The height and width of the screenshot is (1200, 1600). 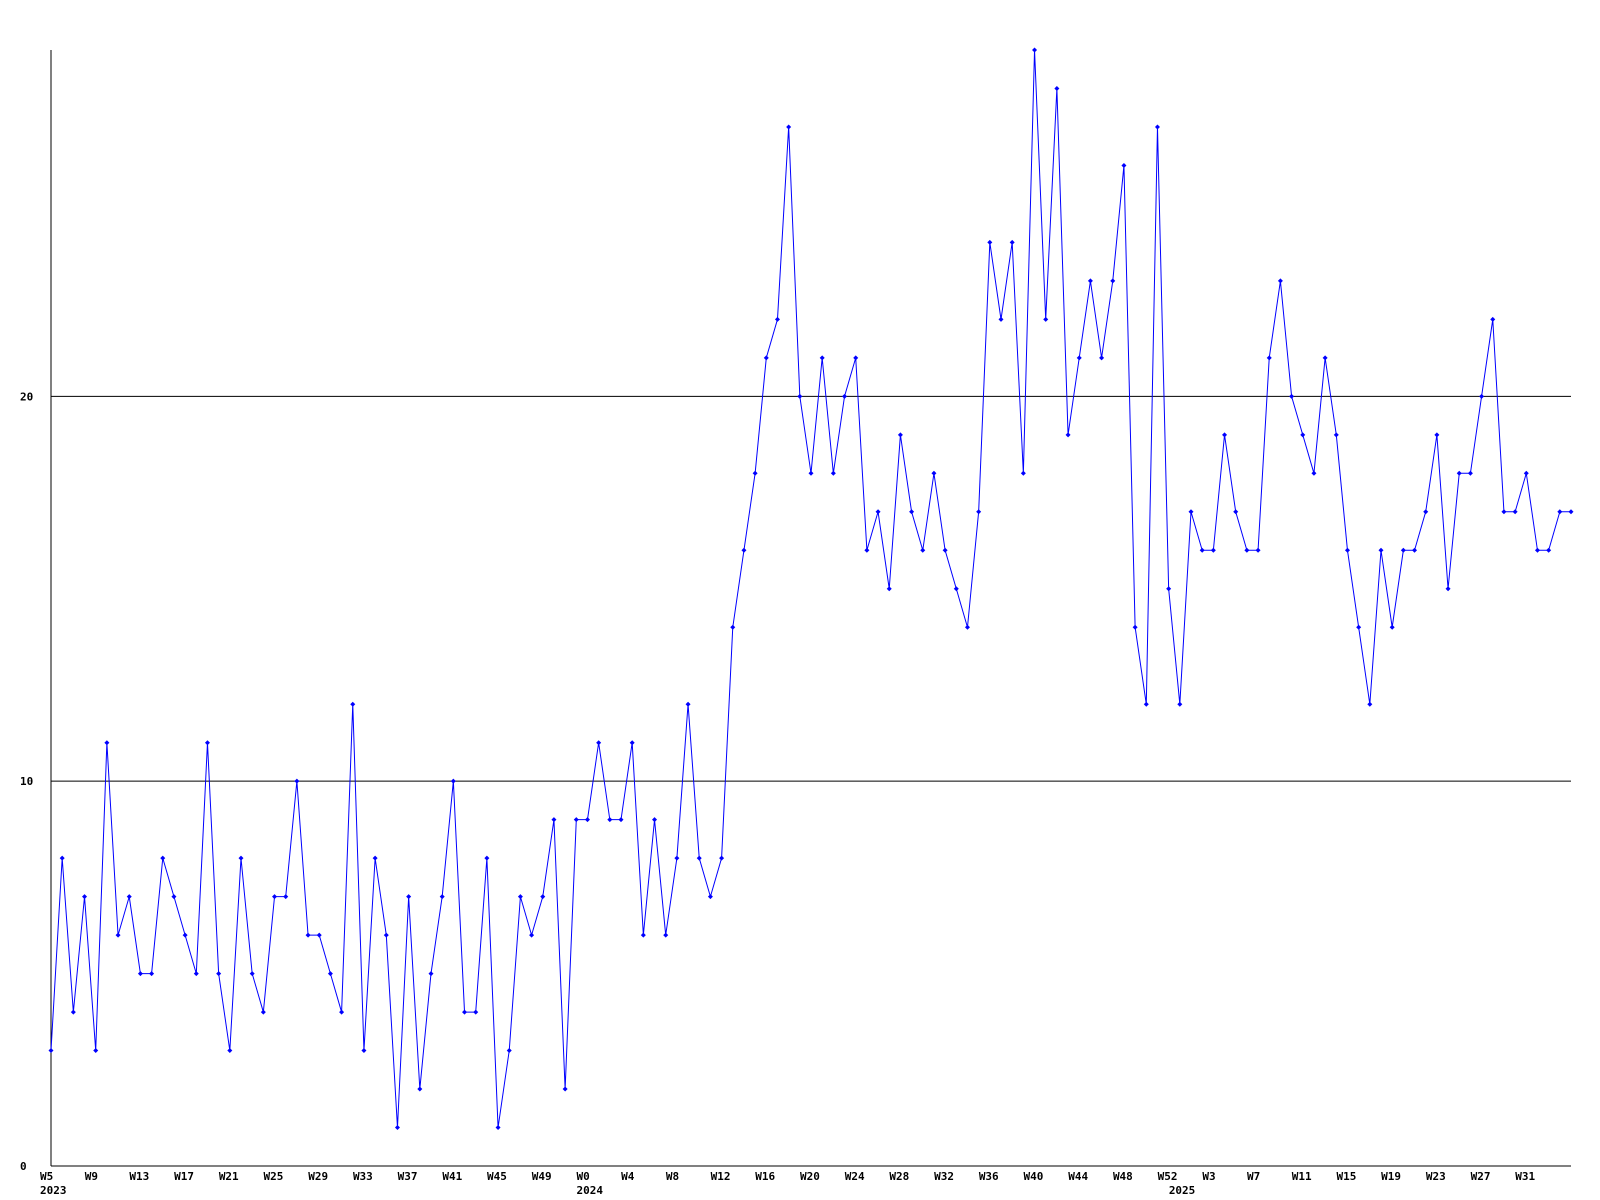 What do you see at coordinates (1123, 1176) in the screenshot?
I see `x-tick-label: W48` at bounding box center [1123, 1176].